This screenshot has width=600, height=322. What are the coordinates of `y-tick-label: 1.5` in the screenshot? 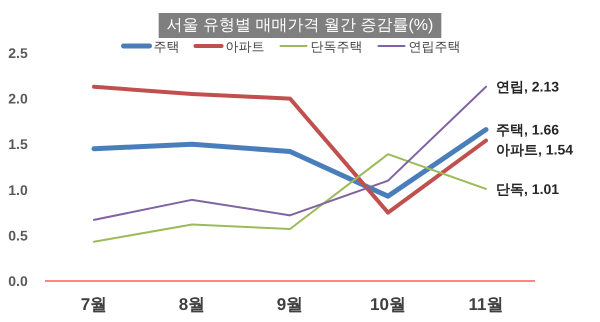 It's located at (18, 144).